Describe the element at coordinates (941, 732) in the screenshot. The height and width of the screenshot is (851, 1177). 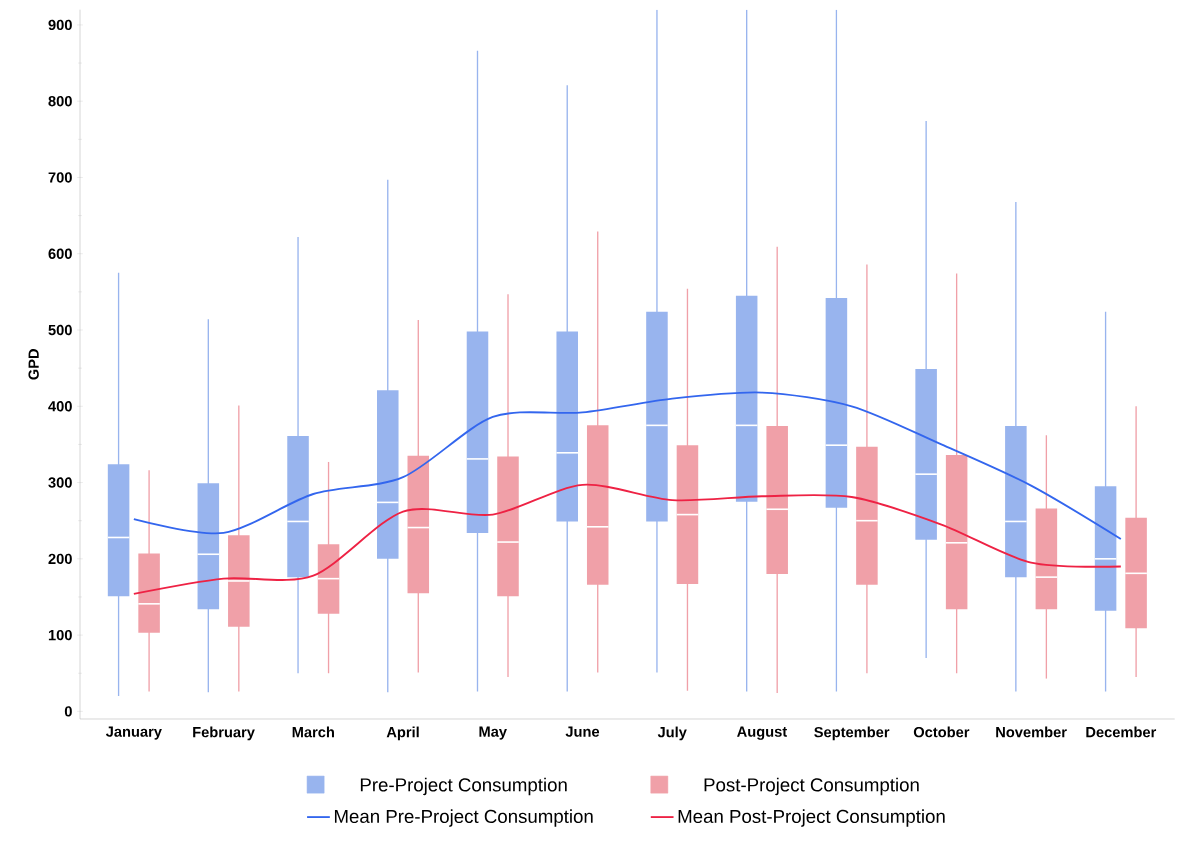
I see `x-tick-label: October` at that location.